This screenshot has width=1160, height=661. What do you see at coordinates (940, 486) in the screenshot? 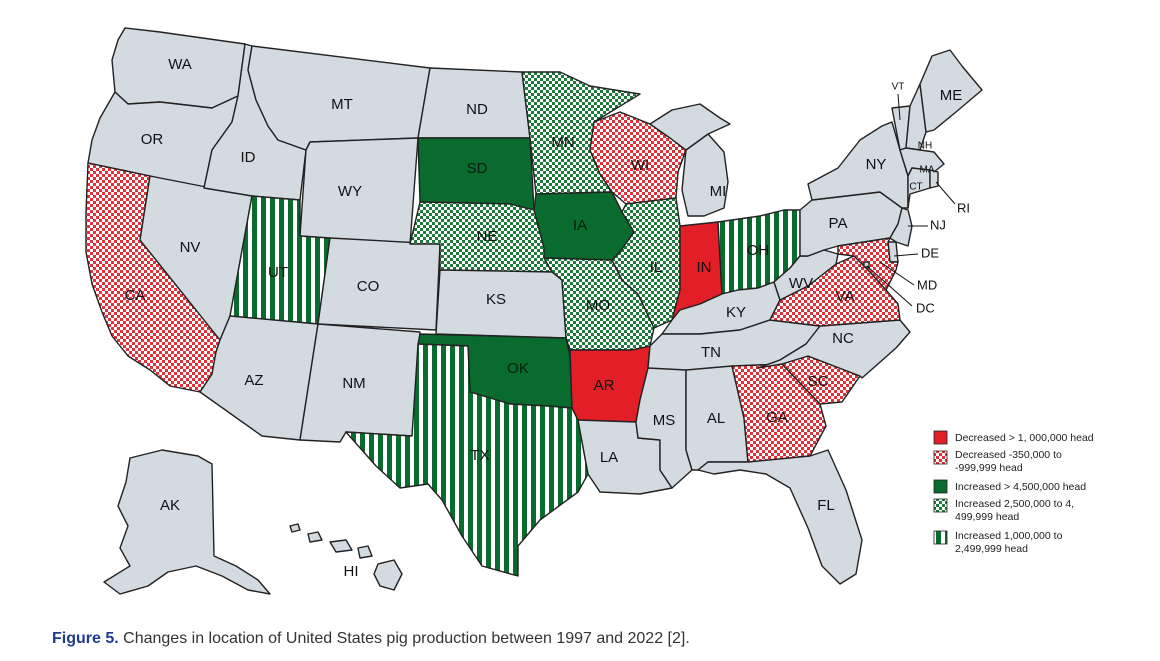
I see `legend-swatch-green-solid` at bounding box center [940, 486].